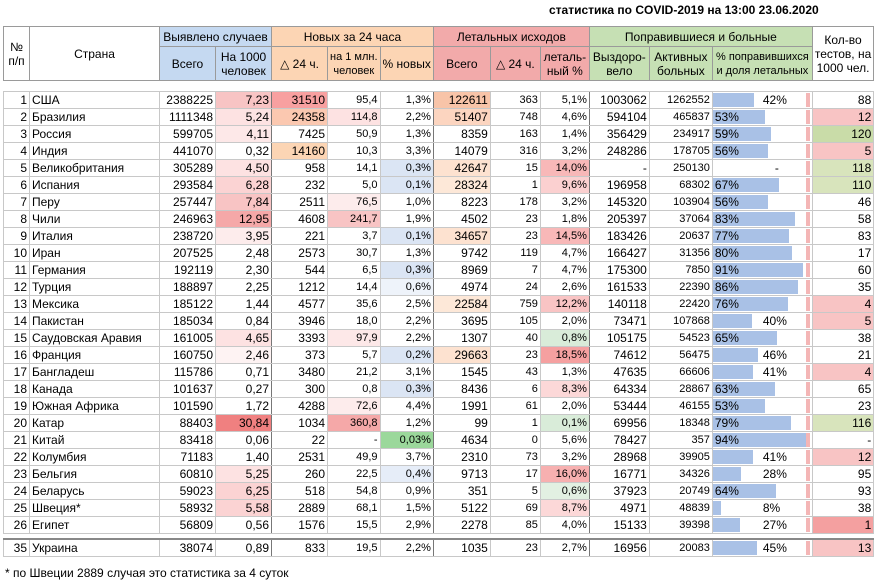  Describe the element at coordinates (843, 287) in the screenshot. I see `tests-per1000: 35` at that location.